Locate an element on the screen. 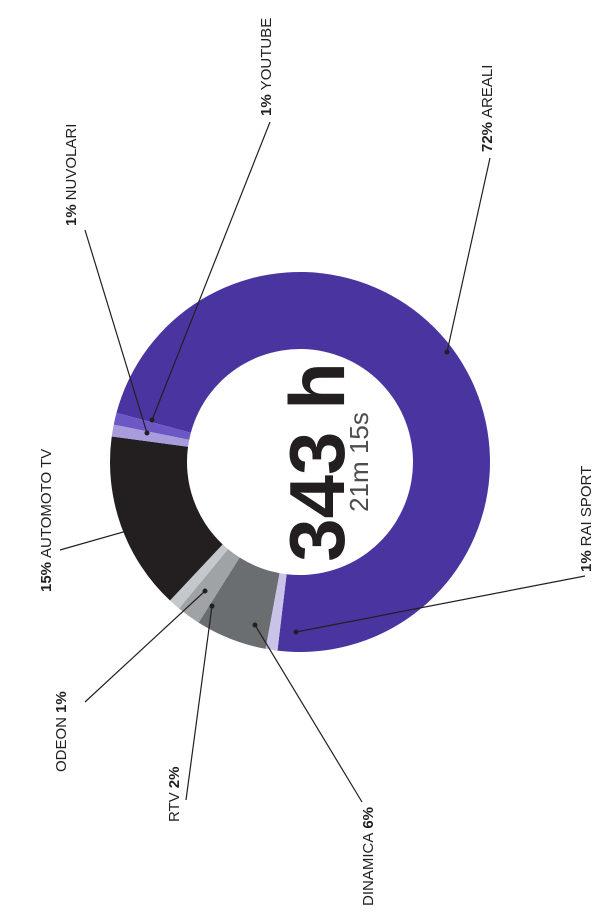 This screenshot has height=920, width=599. slice-label: 72% AREALI is located at coordinates (487, 108).